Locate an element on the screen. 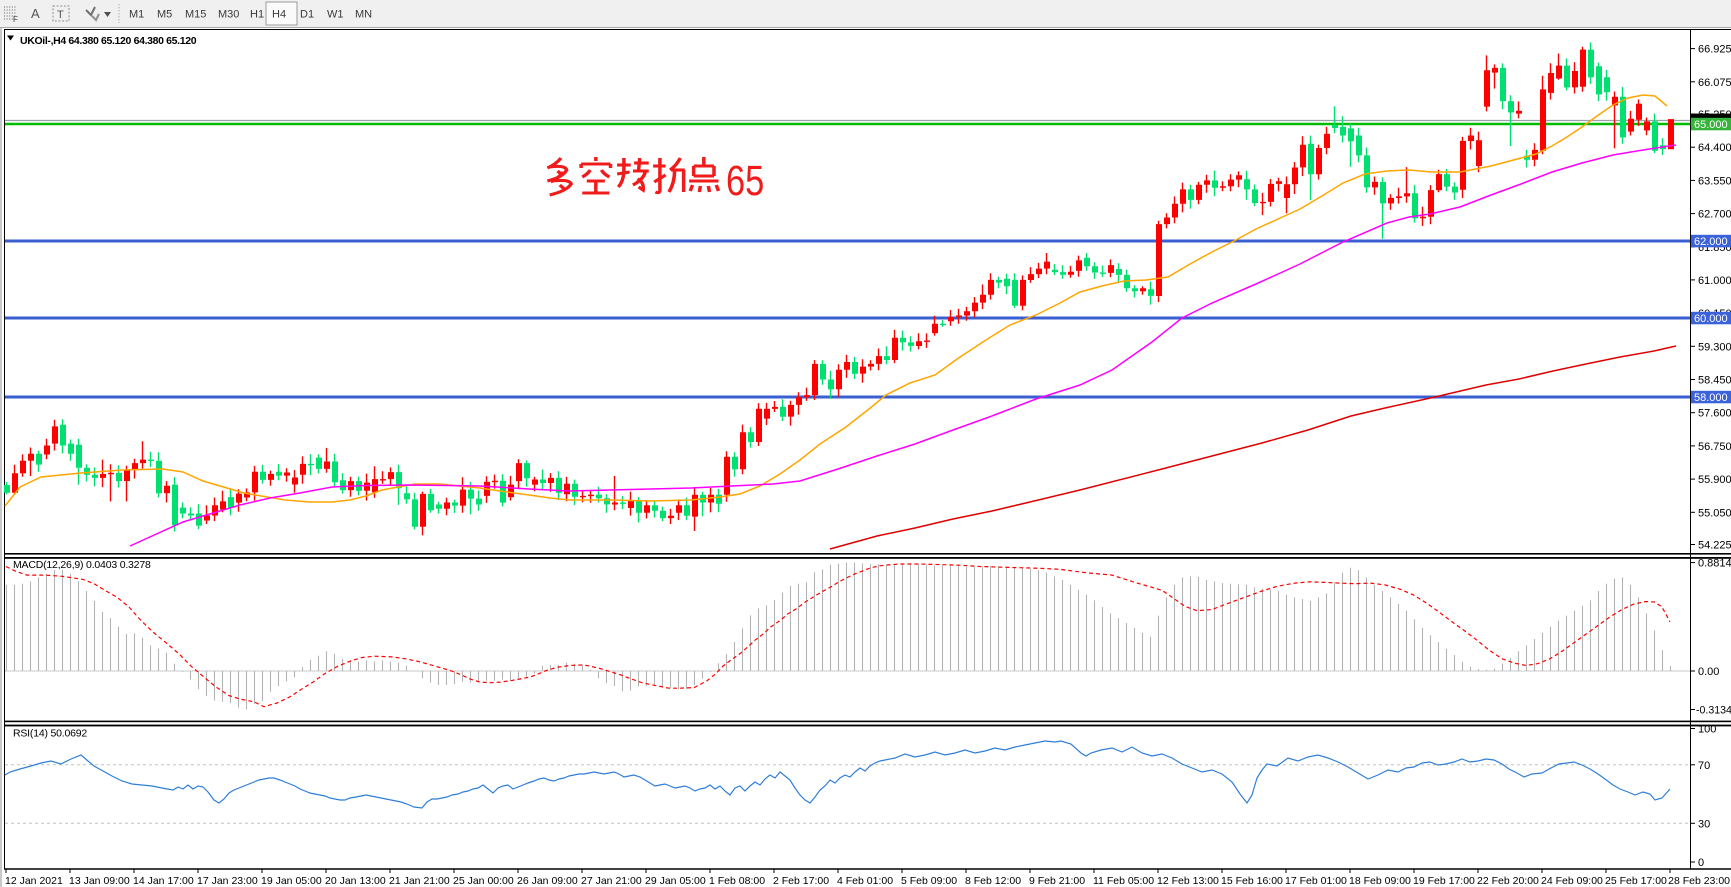 Image resolution: width=1731 pixels, height=887 pixels. svg-text: 56.750 is located at coordinates (1714, 447).